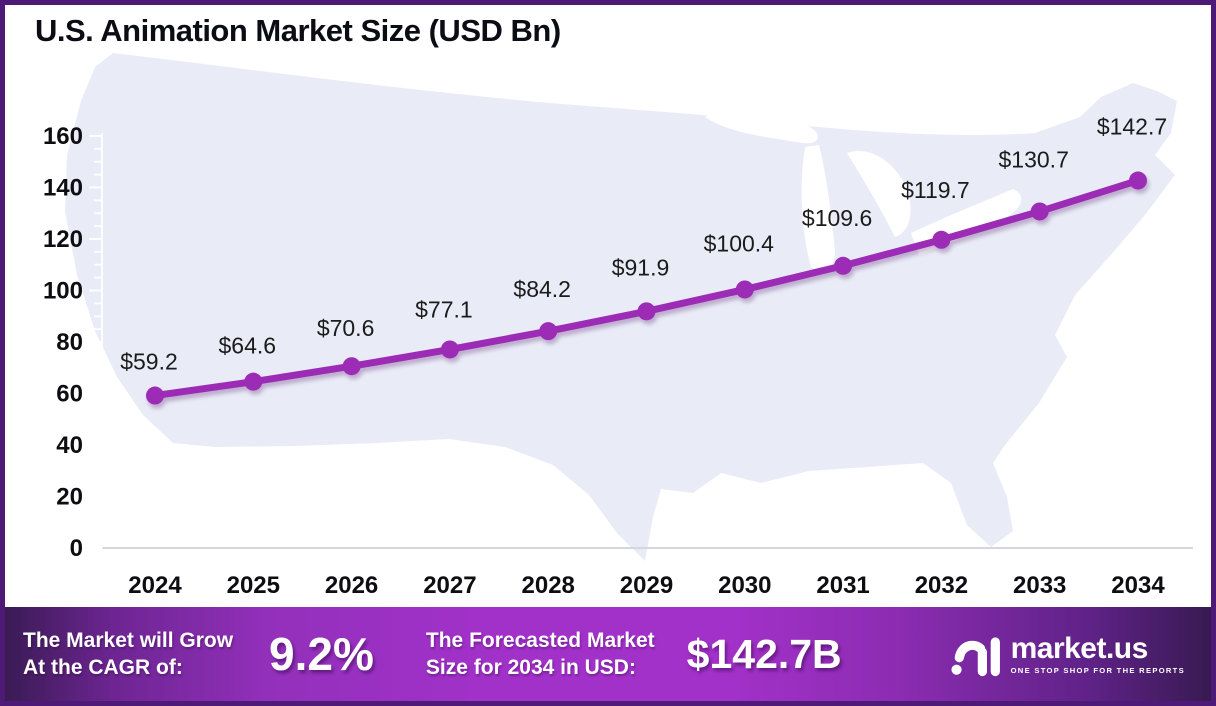 Image resolution: width=1216 pixels, height=706 pixels. Describe the element at coordinates (1097, 670) in the screenshot. I see `brand-tagline: ONE STOP SHOP FOR THE REPORTS` at that location.